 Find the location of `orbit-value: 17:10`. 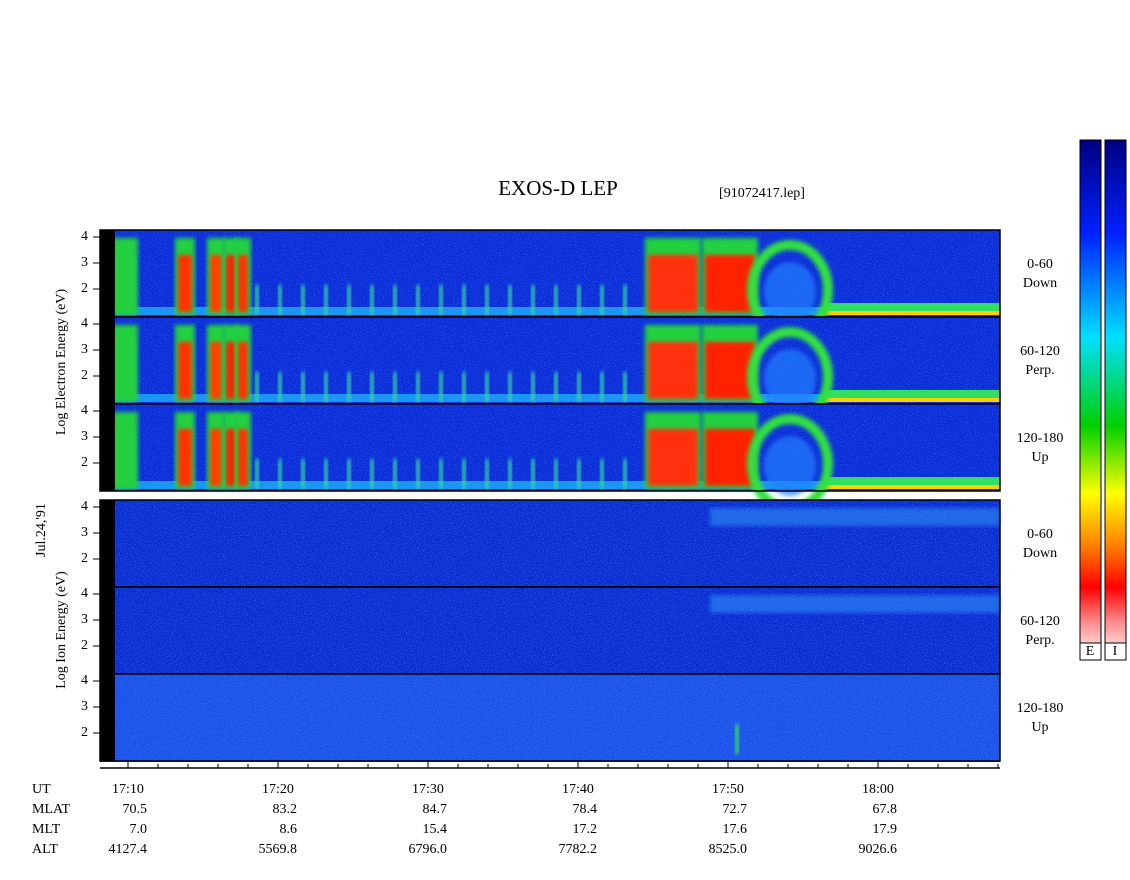

orbit-value: 17:10 is located at coordinates (128, 789).